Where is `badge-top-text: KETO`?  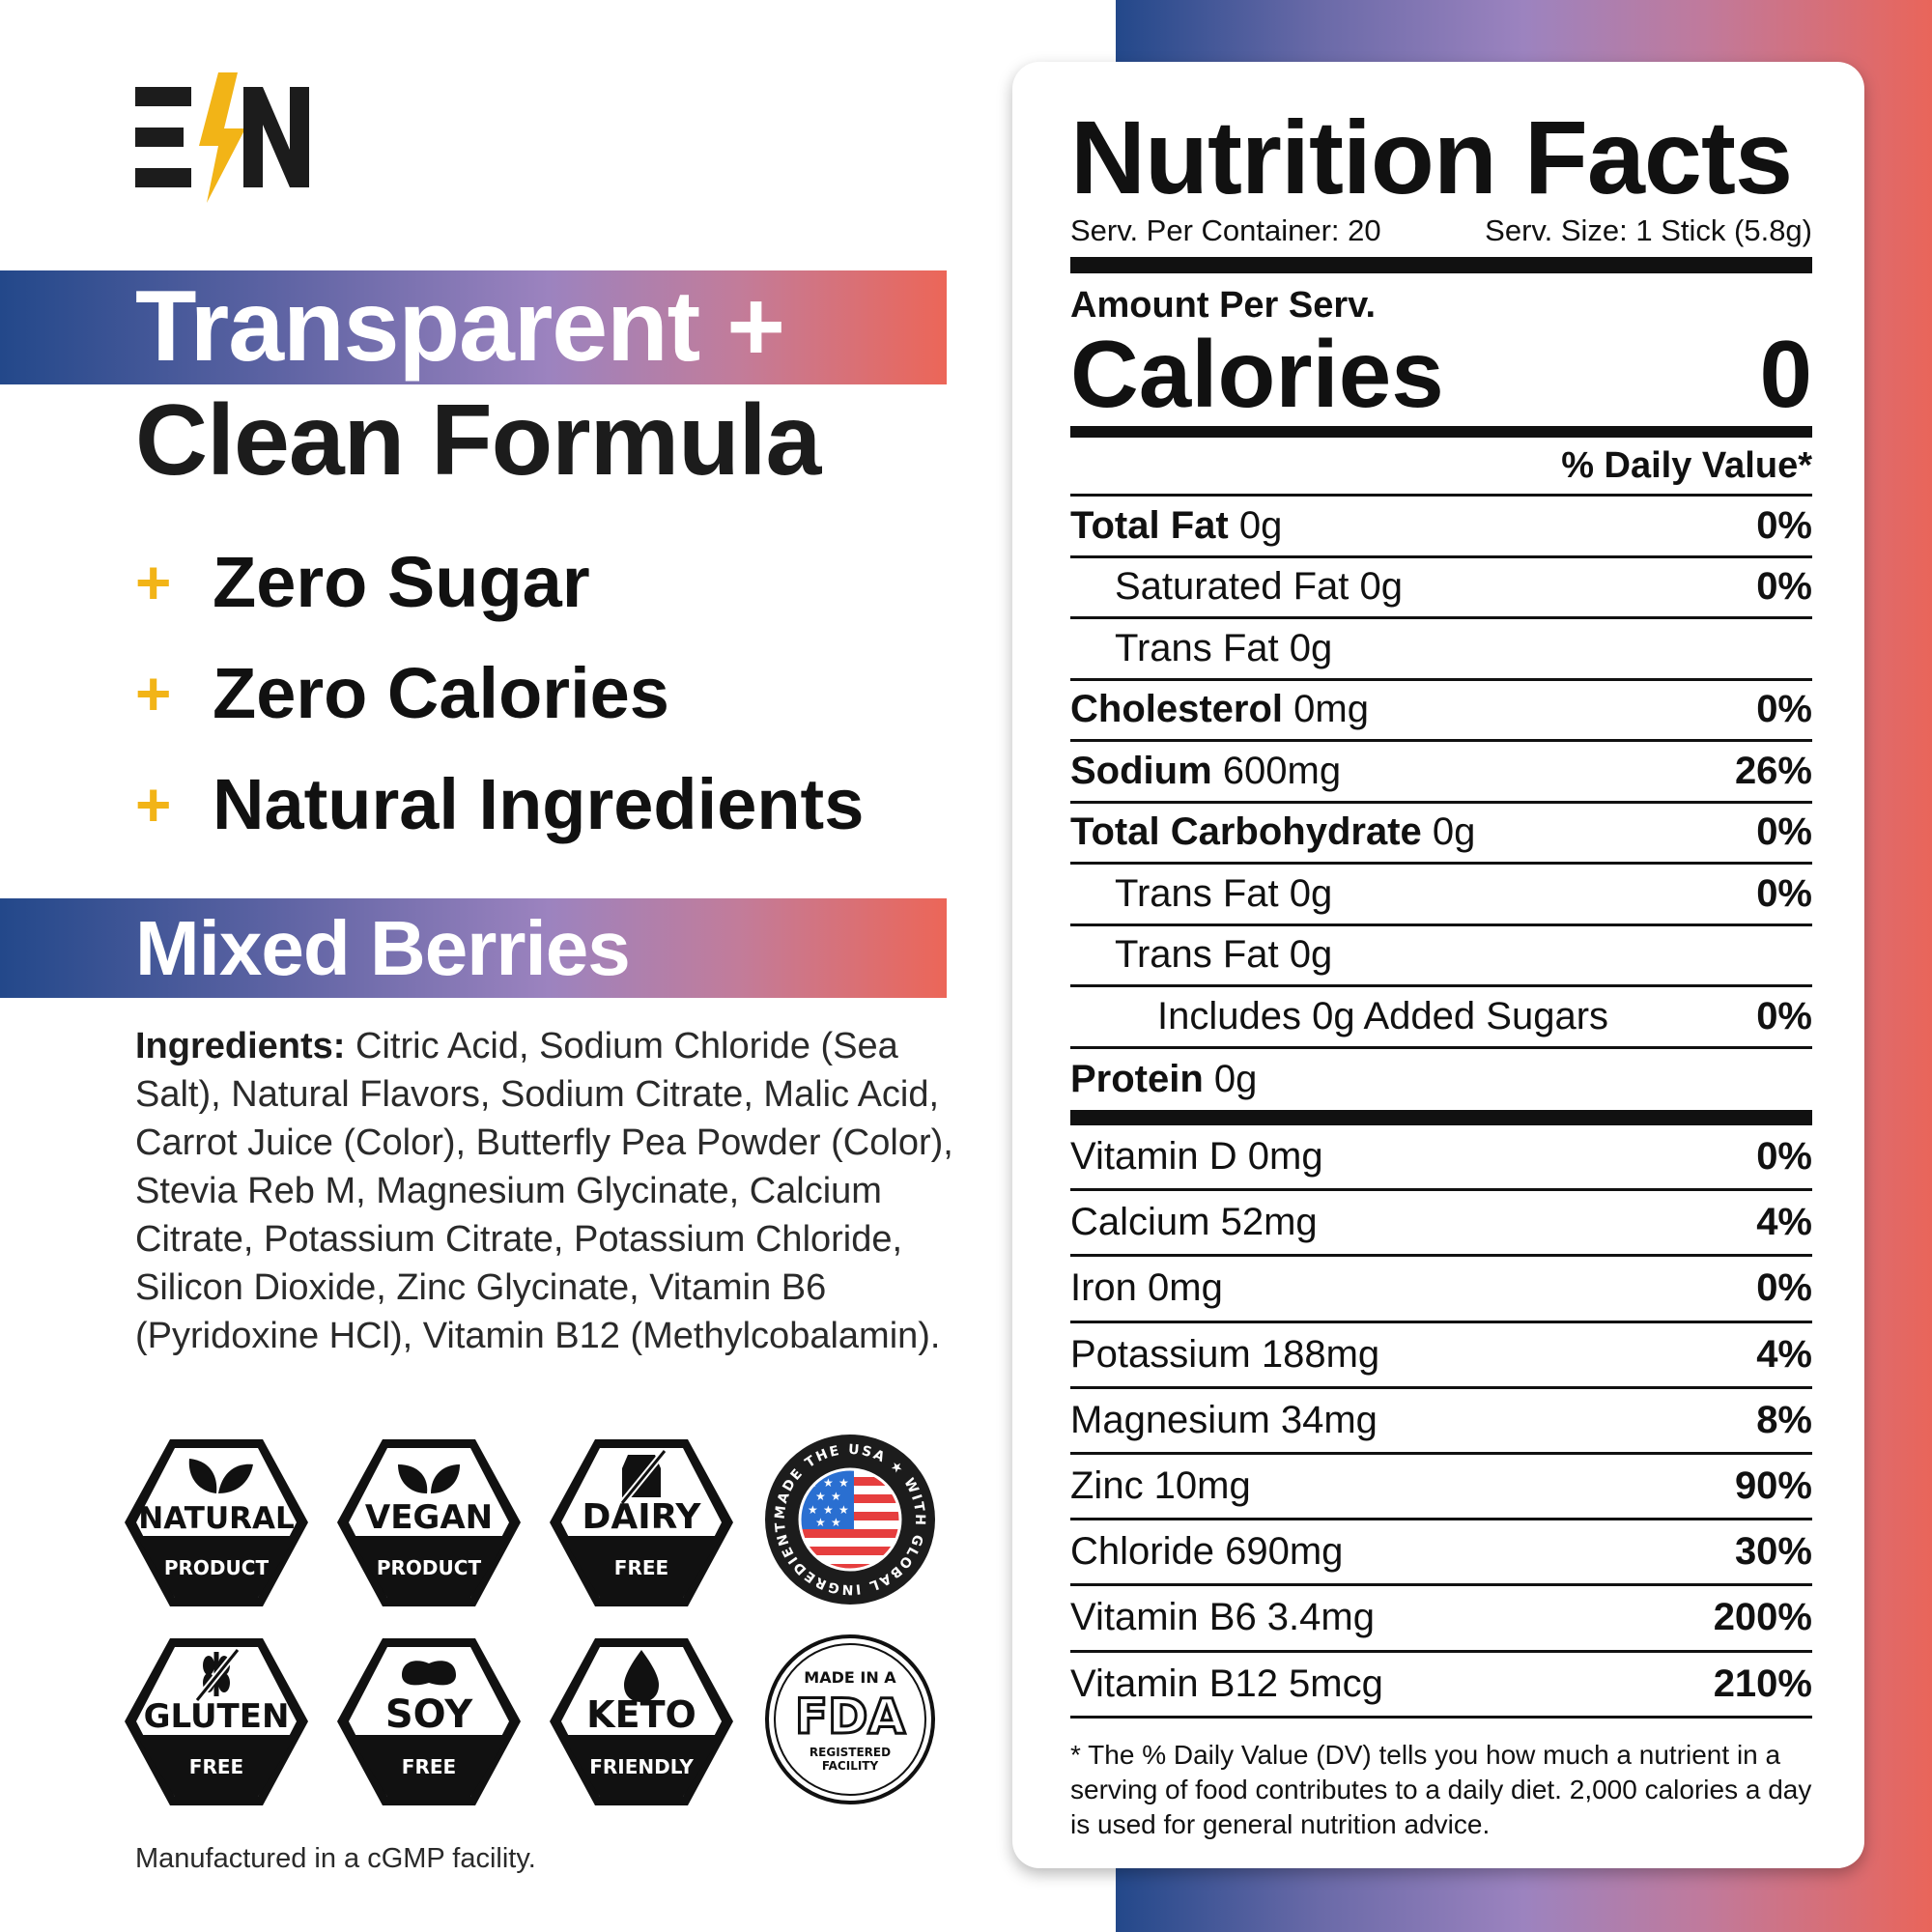
badge-top-text: KETO is located at coordinates (641, 1714).